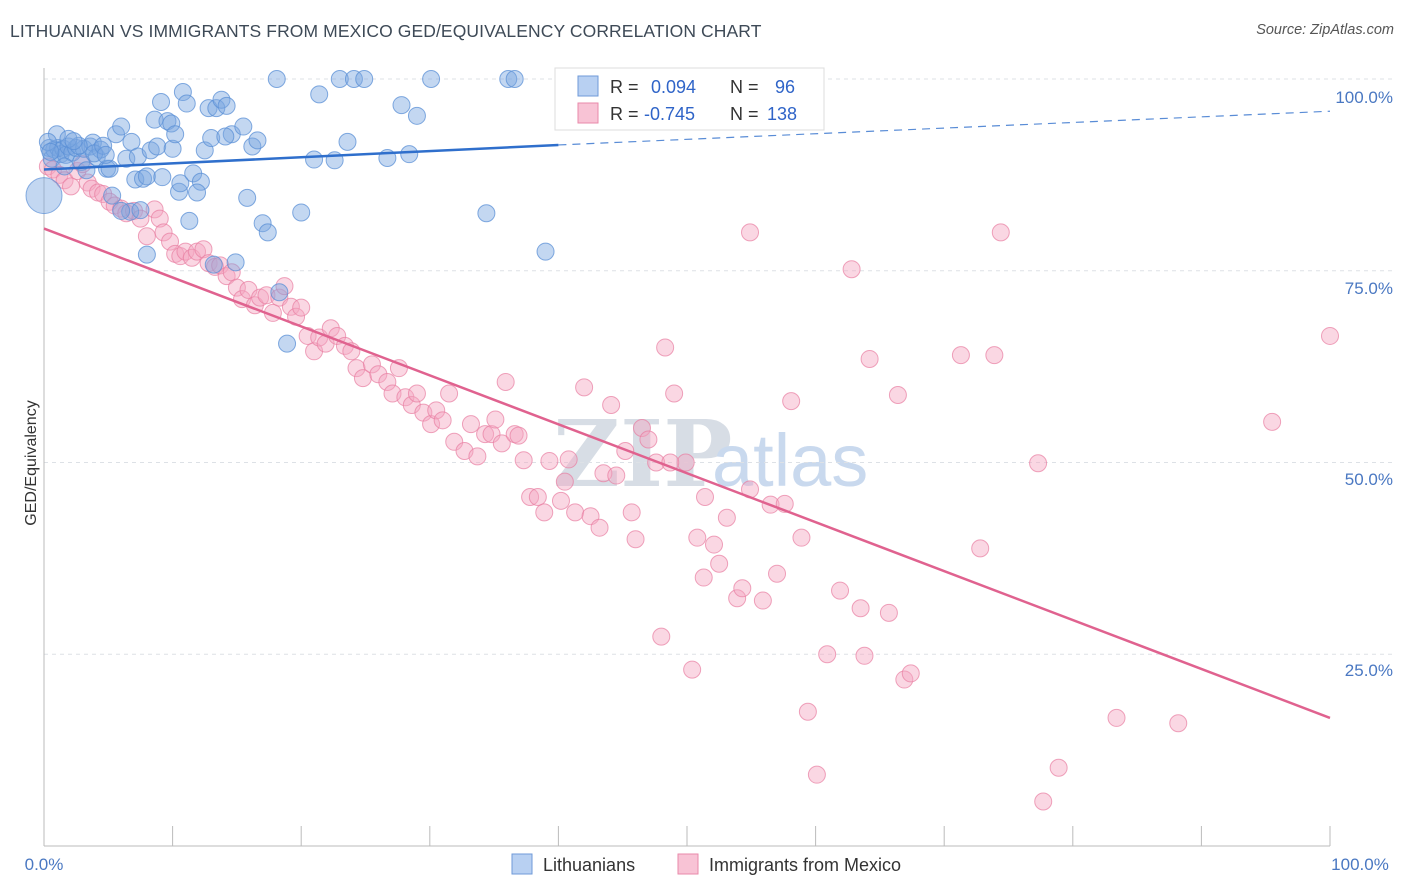 The height and width of the screenshot is (892, 1406). What do you see at coordinates (944, 128) in the screenshot?
I see `trend-line-lithuanians-extension` at bounding box center [944, 128].